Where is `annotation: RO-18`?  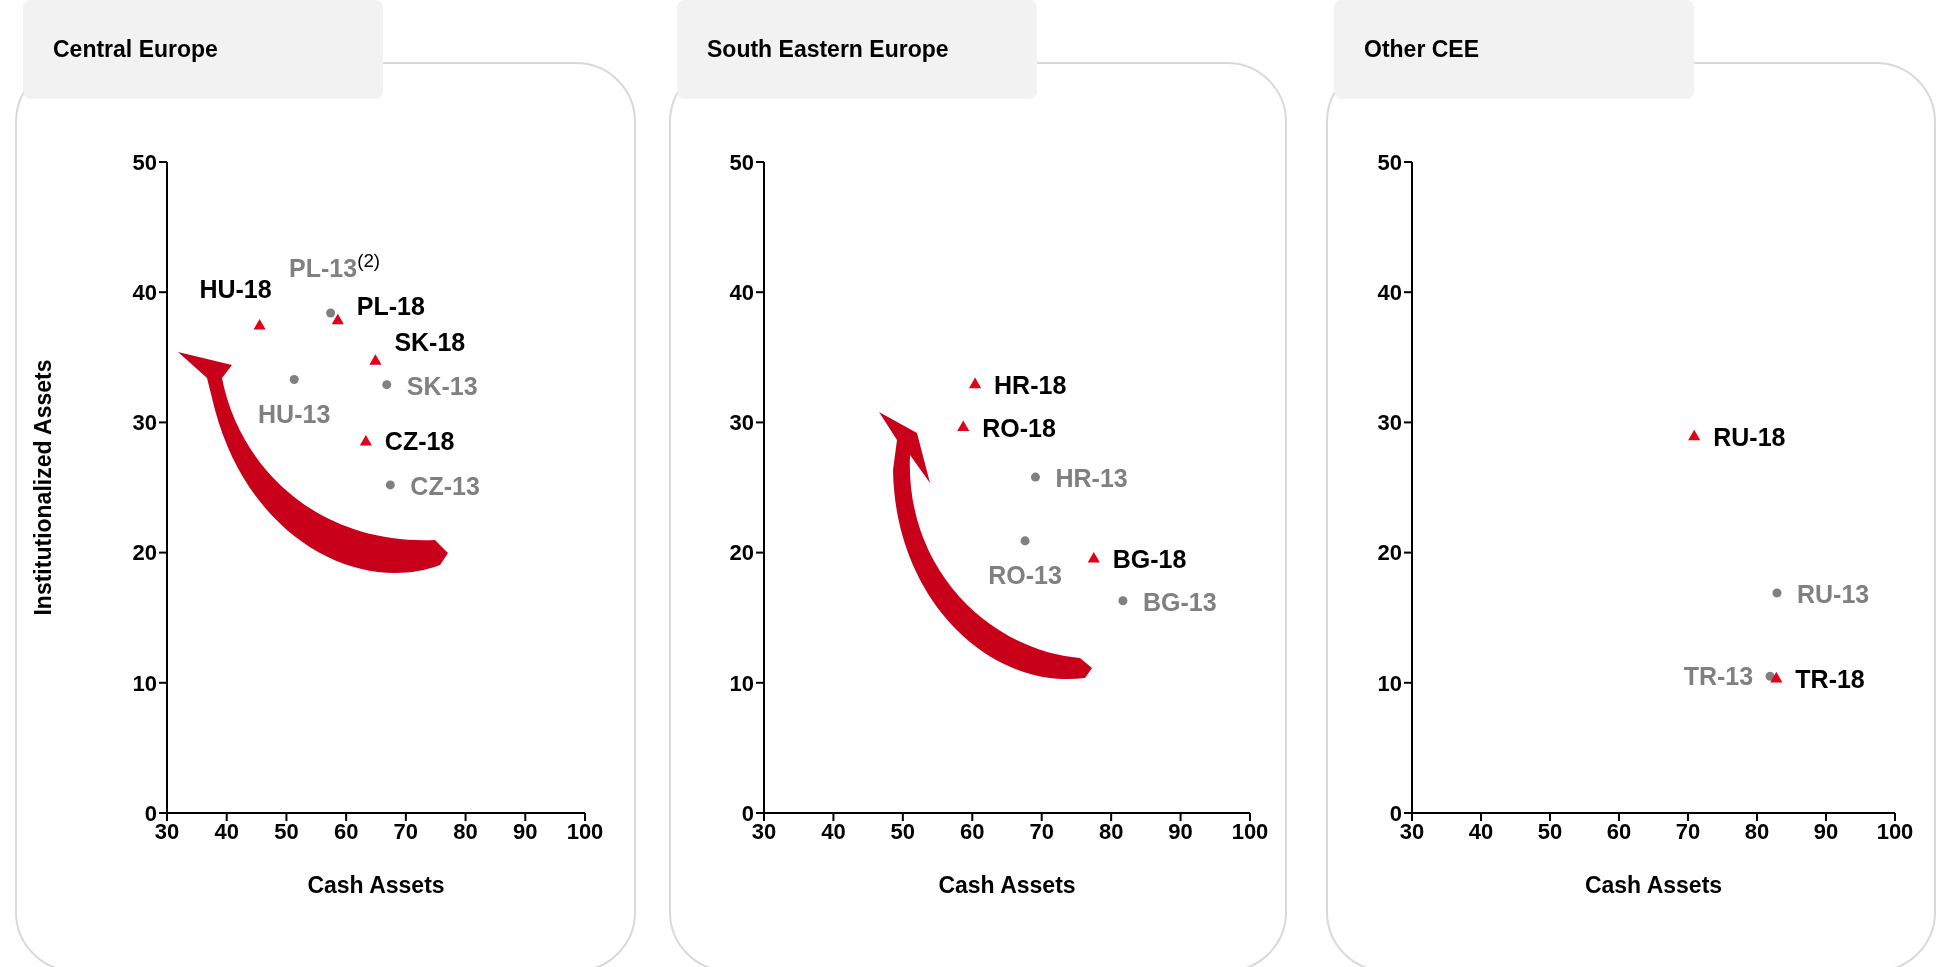 annotation: RO-18 is located at coordinates (1019, 427).